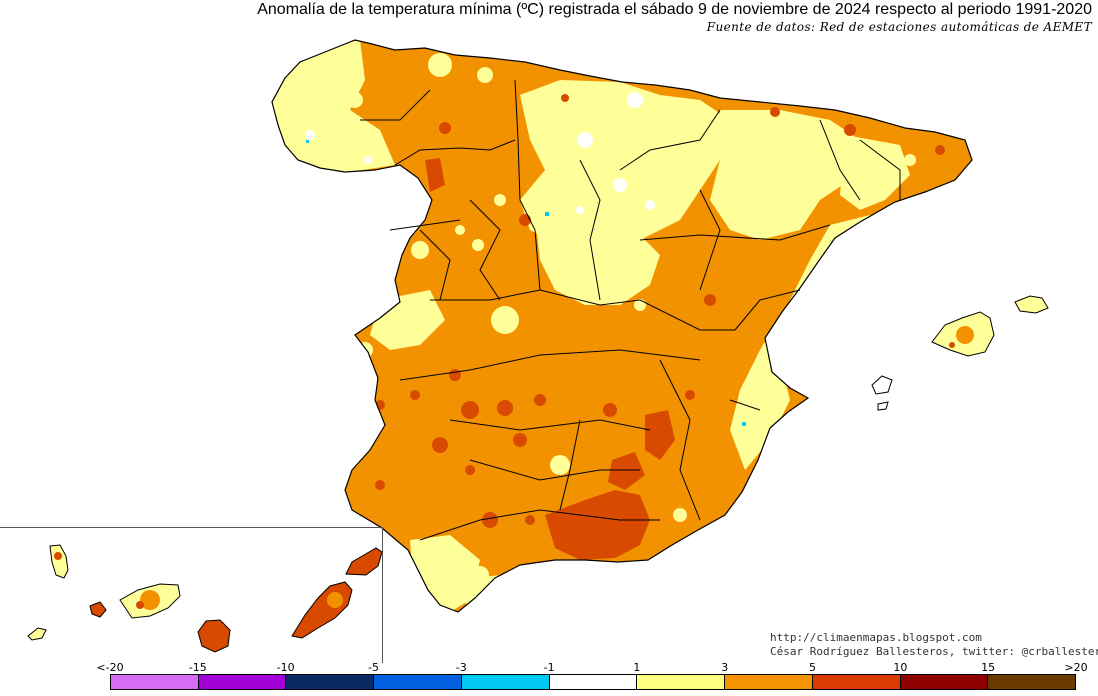 The image size is (1098, 696). I want to click on north-central-pale-area, so click(625, 165).